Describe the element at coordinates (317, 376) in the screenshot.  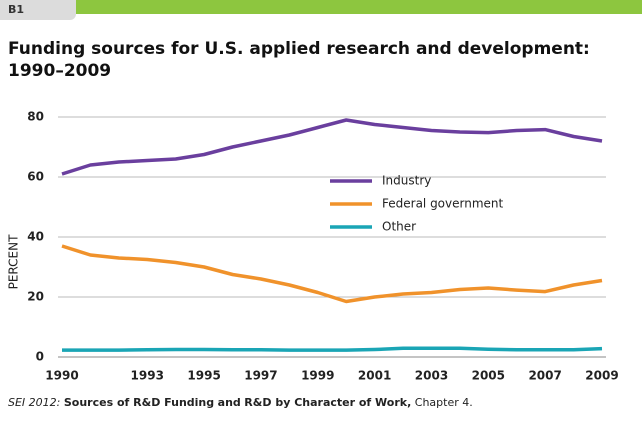
I see `x-tick-label: 1999` at that location.